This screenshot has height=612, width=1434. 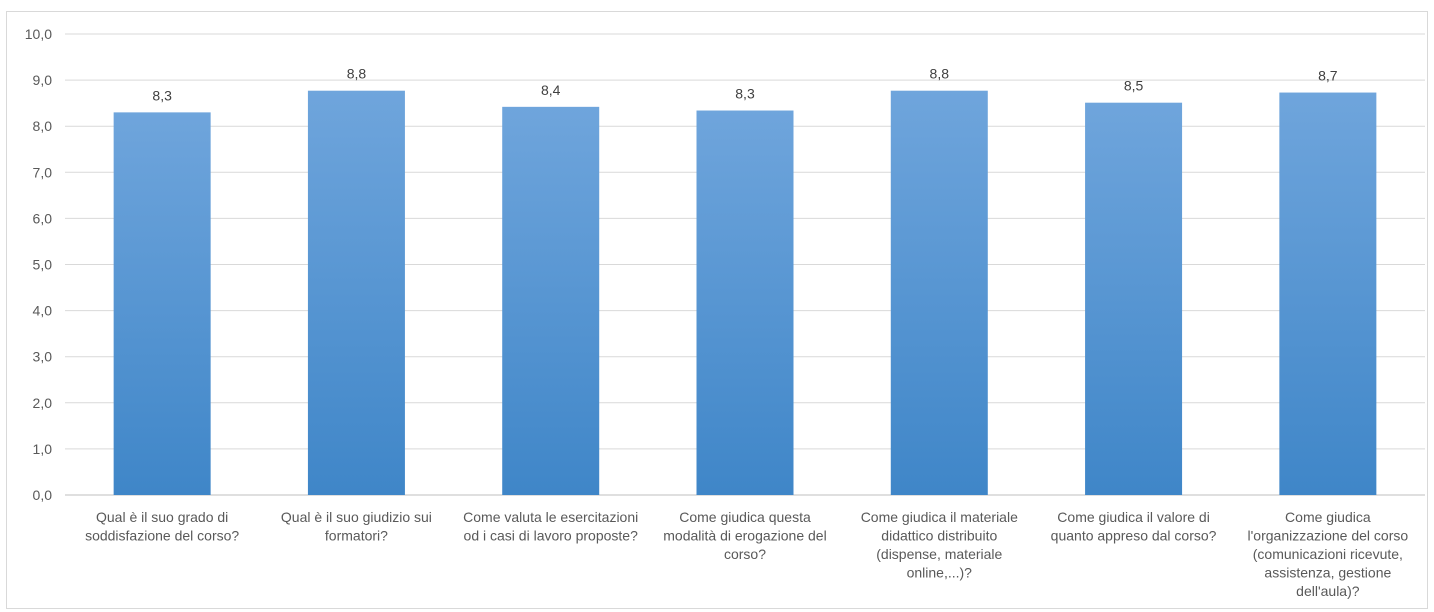 I want to click on y-tick-label: 2,0, so click(x=43, y=403).